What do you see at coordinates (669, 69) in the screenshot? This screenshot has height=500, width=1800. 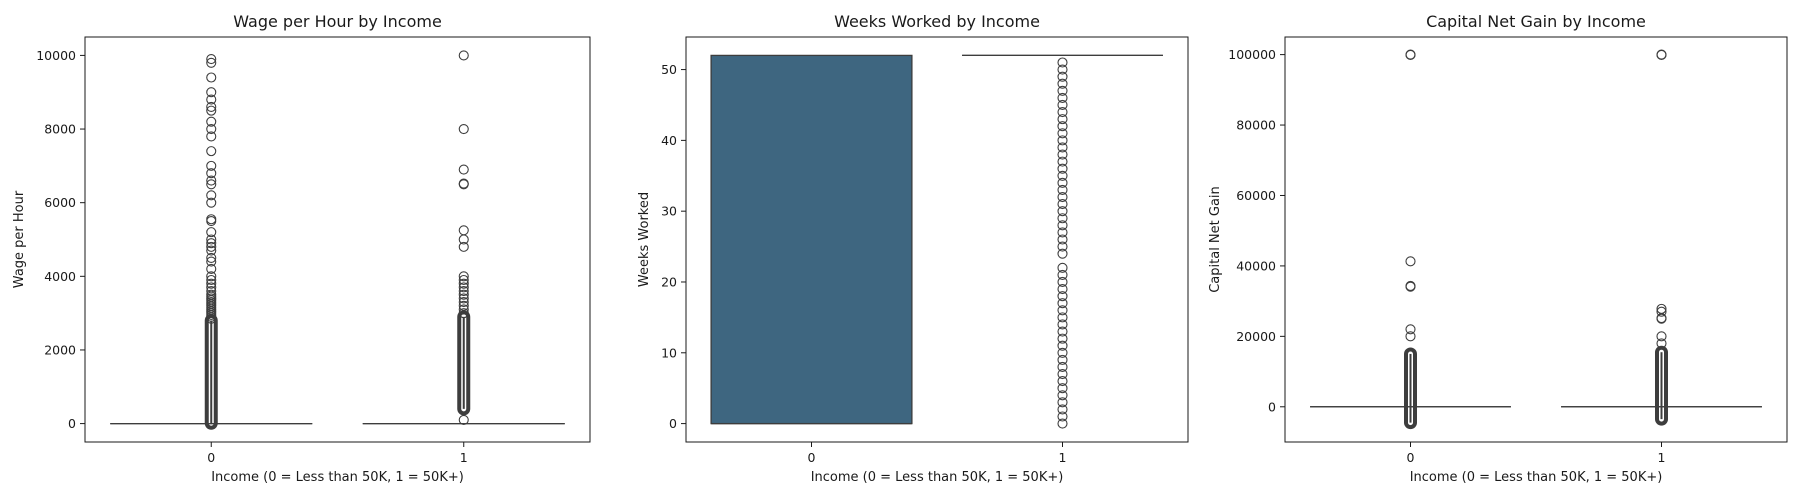 I see `y-tick-label: 50` at bounding box center [669, 69].